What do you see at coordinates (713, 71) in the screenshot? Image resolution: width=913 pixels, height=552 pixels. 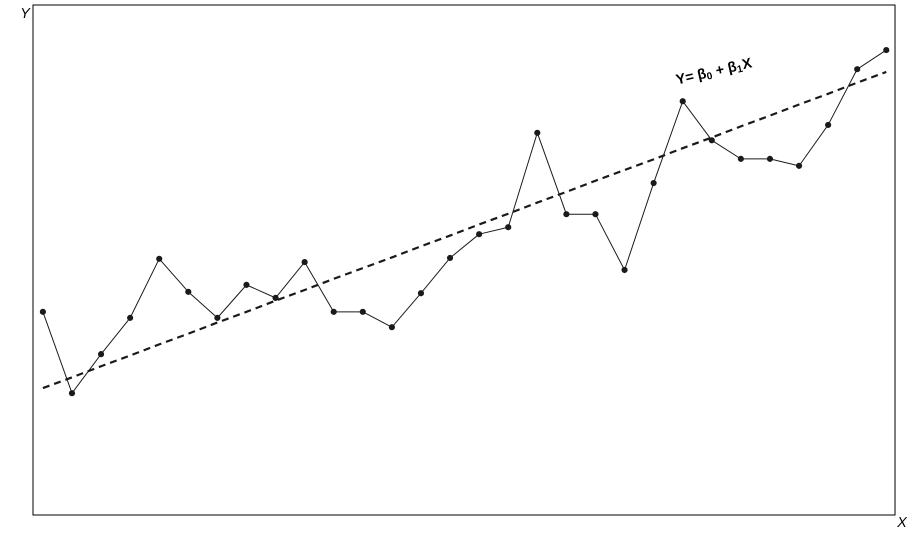 I see `annotation: Y= β$_{0}$ + β$_{1}$X` at bounding box center [713, 71].